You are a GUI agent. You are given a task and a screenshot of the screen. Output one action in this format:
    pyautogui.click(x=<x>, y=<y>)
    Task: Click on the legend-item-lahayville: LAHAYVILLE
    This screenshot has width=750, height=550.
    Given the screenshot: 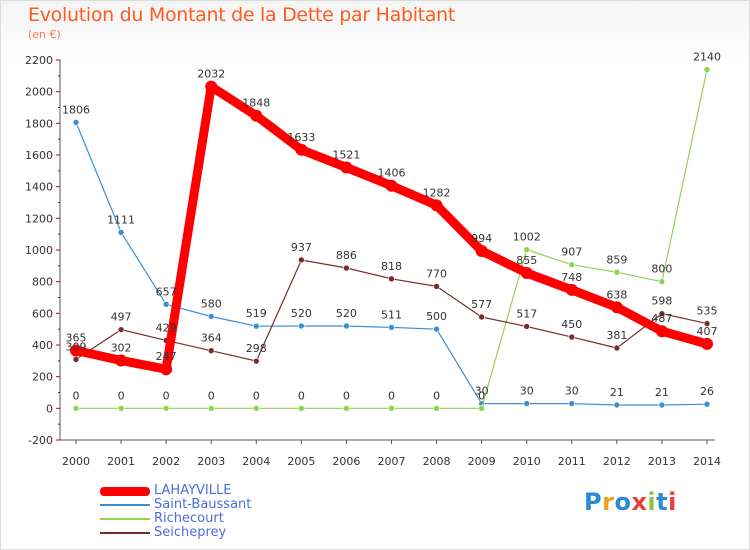 What is the action you would take?
    pyautogui.click(x=220, y=490)
    